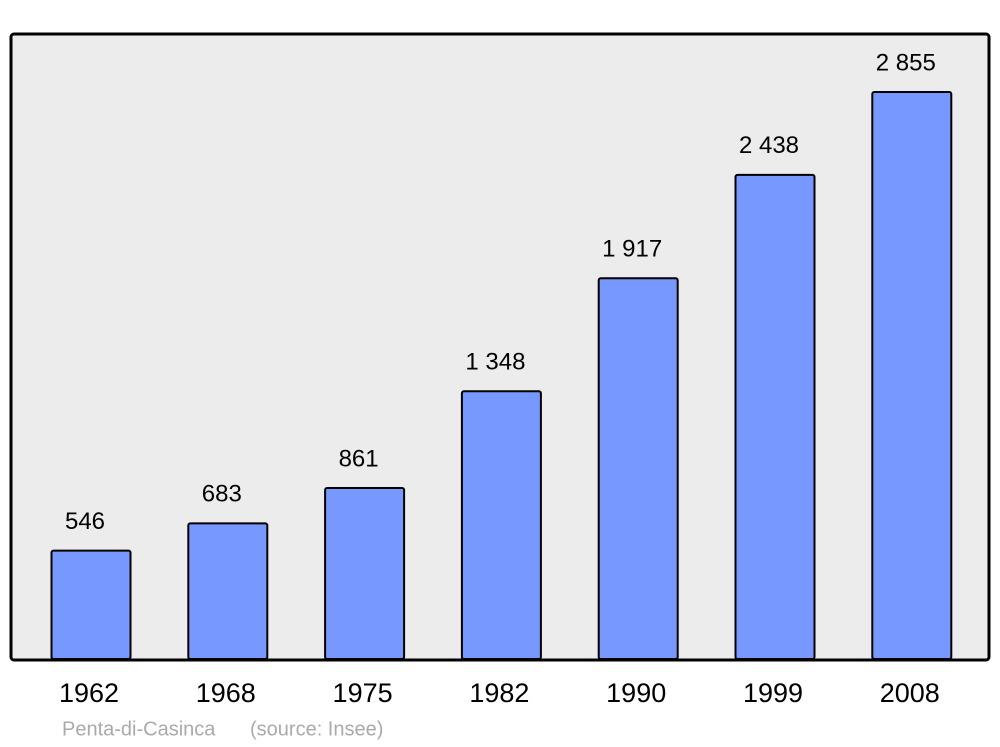  What do you see at coordinates (359, 458) in the screenshot?
I see `value-label: 861` at bounding box center [359, 458].